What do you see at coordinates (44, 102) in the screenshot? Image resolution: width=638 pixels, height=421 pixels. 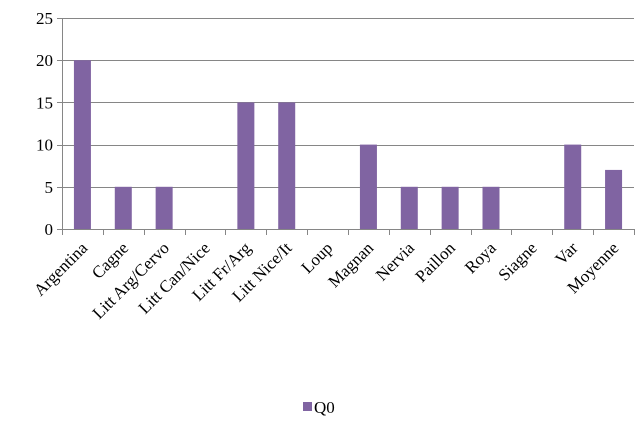 I see `y-tick-label: 15` at bounding box center [44, 102].